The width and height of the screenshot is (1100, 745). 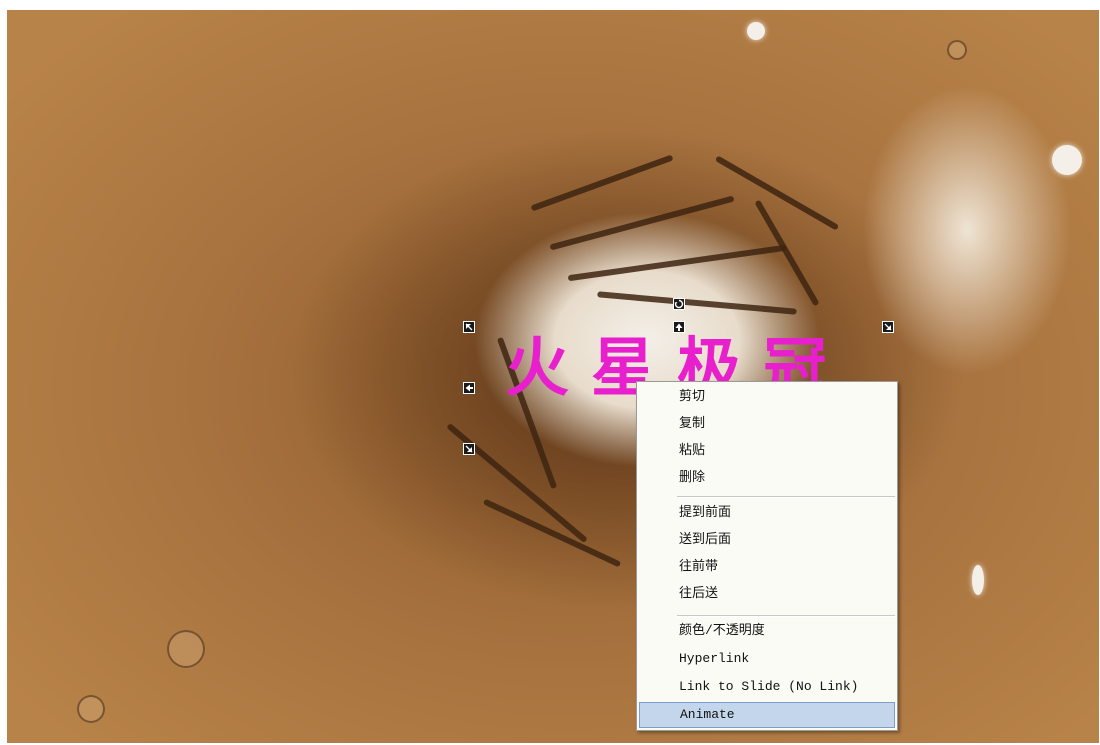 What do you see at coordinates (692, 396) in the screenshot?
I see `menu-item-cut: 剪切` at bounding box center [692, 396].